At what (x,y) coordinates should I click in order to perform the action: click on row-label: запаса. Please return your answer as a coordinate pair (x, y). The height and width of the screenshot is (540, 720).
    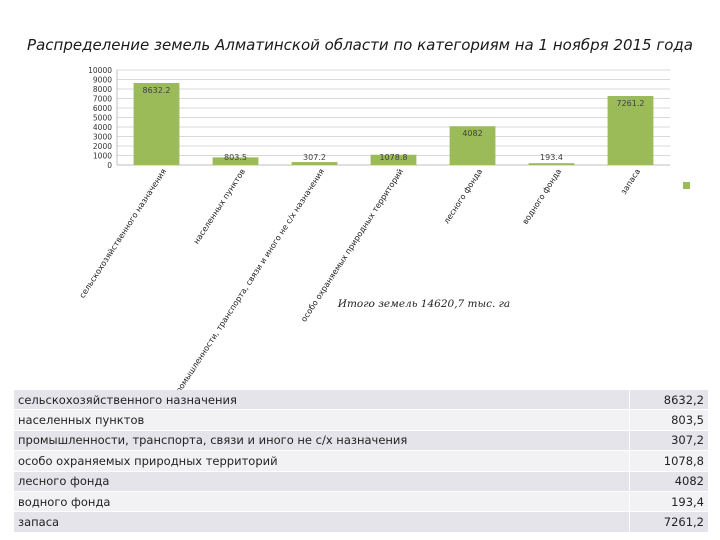
    Looking at the image, I should click on (322, 522).